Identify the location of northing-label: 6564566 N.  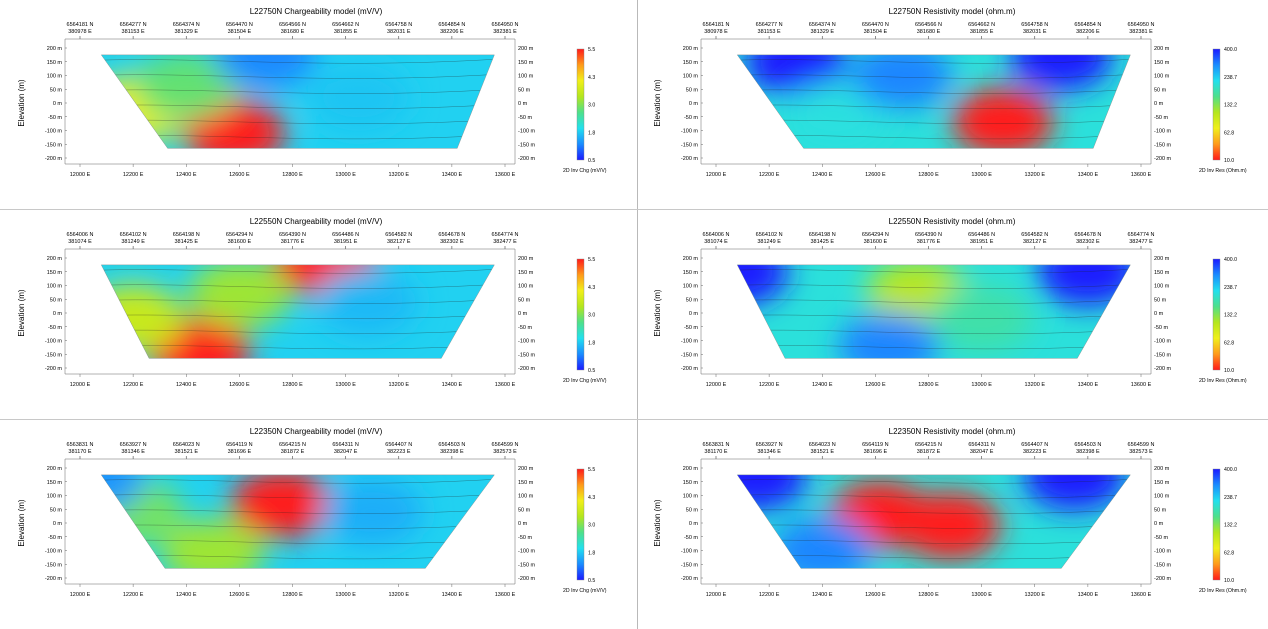
(928, 25).